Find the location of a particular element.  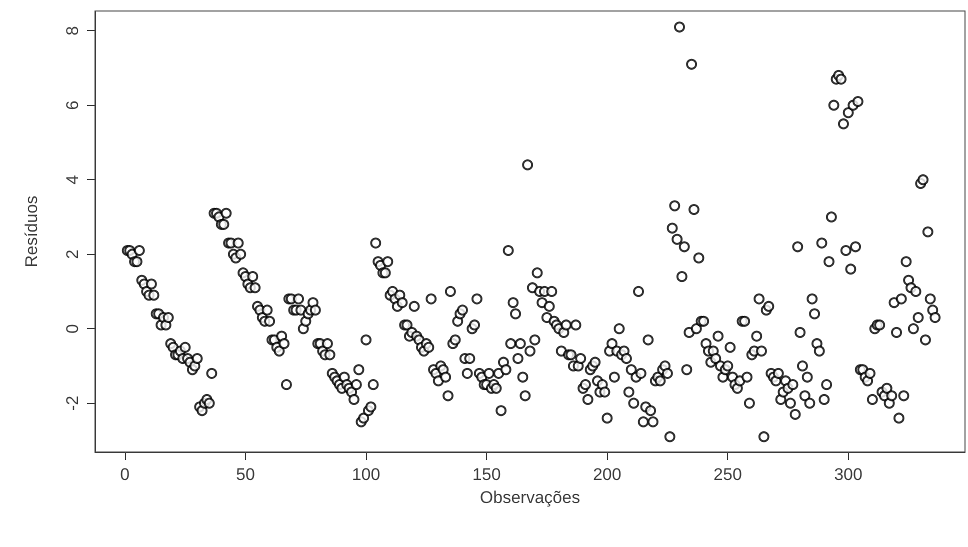

x-tick-label: 150 is located at coordinates (486, 474).